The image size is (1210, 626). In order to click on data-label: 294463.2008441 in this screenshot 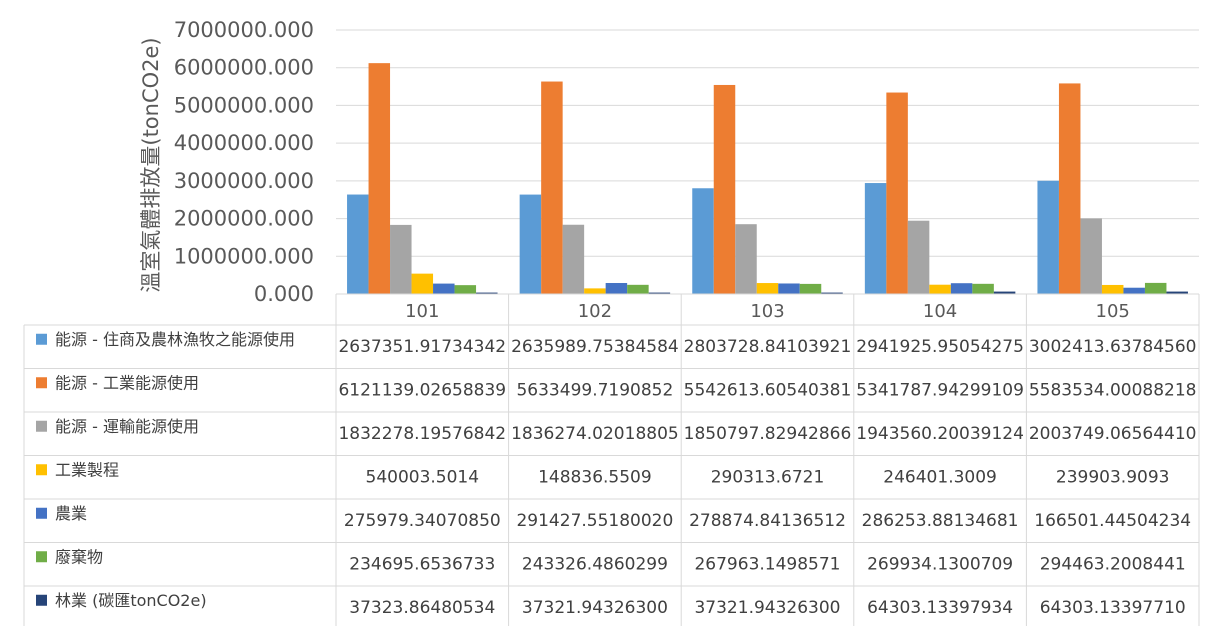, I will do `click(1113, 564)`.